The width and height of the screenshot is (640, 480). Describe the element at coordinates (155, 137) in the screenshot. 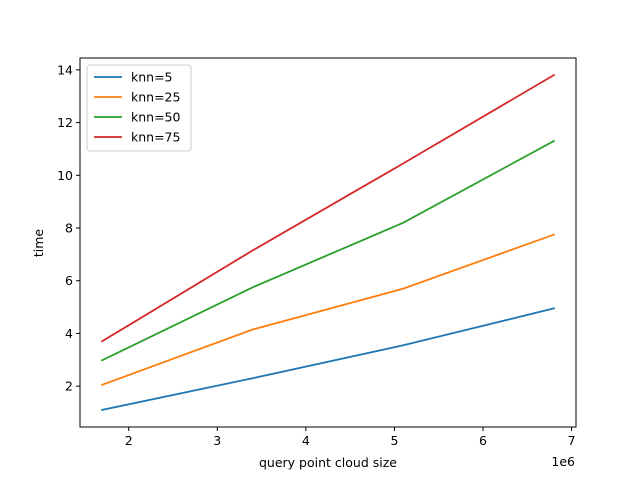

I see `legend-label-knn-75: knn=75` at that location.